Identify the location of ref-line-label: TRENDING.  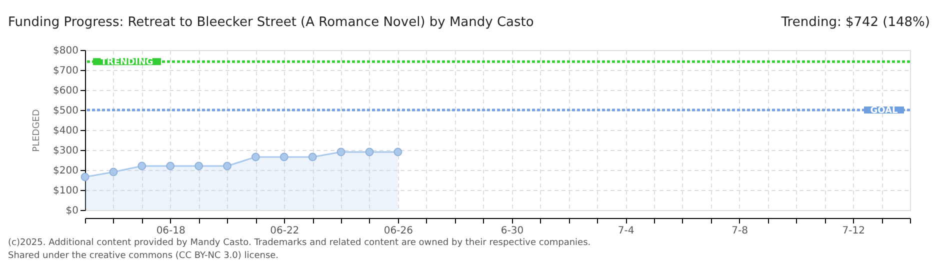
(127, 63).